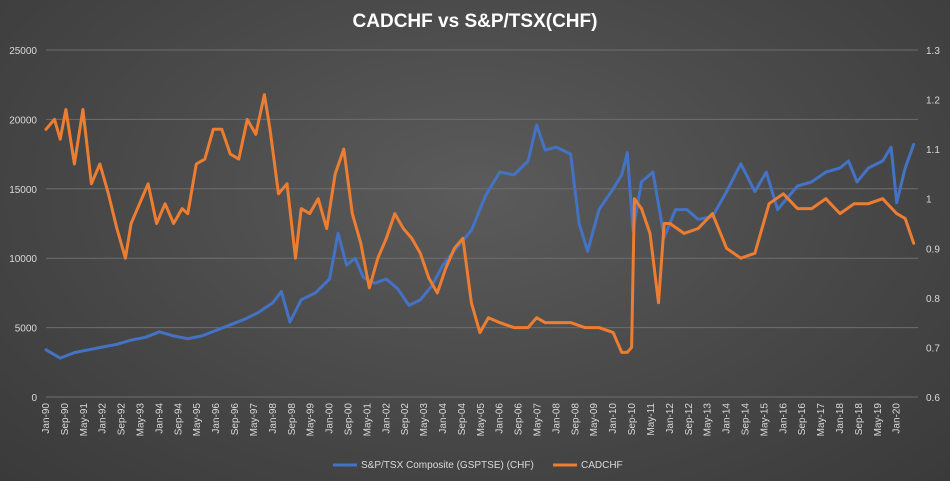 This screenshot has width=950, height=481. What do you see at coordinates (475, 21) in the screenshot?
I see `chart-title: CADCHF vs S&P/TSX(CHF)` at bounding box center [475, 21].